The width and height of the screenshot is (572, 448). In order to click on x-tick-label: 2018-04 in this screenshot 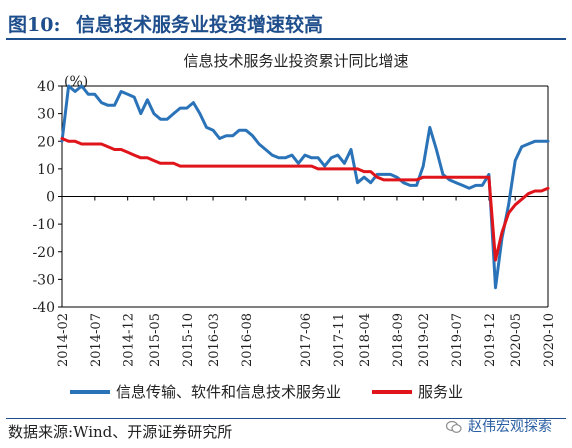, I will do `click(365, 340)`.